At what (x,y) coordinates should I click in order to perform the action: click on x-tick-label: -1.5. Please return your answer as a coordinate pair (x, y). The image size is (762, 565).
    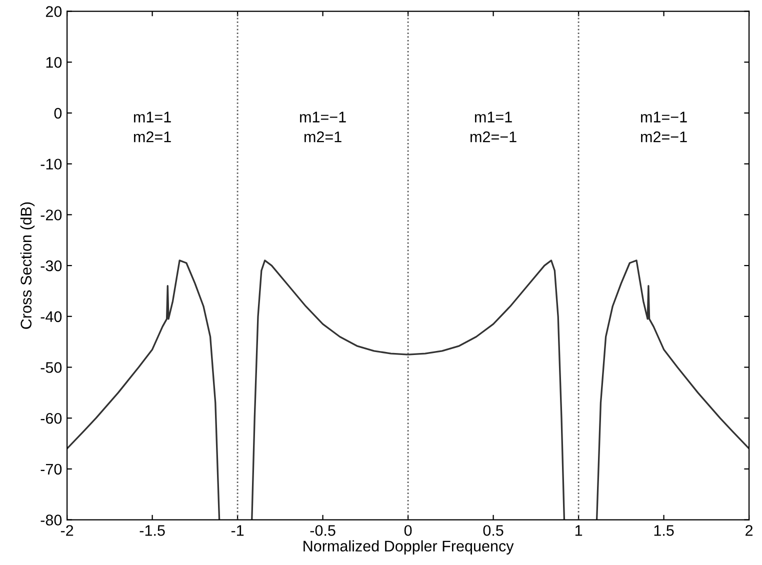
    Looking at the image, I should click on (152, 530).